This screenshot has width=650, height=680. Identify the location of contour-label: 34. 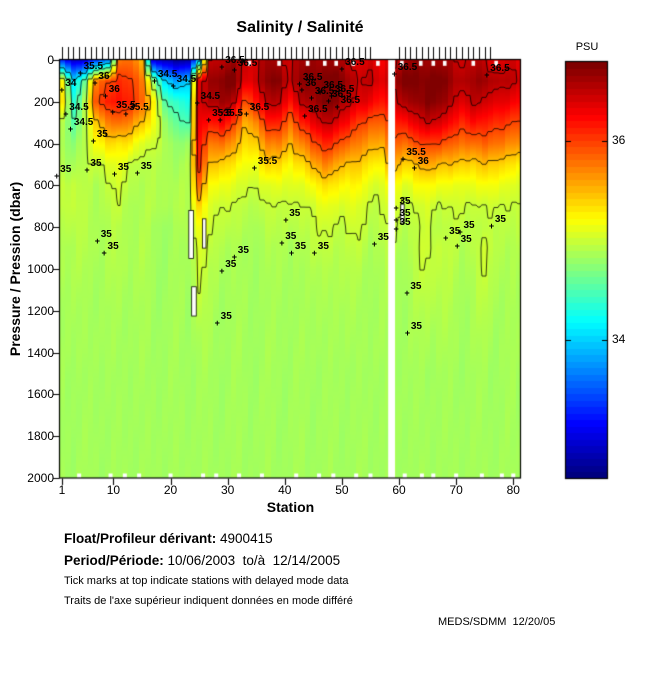
(71, 84).